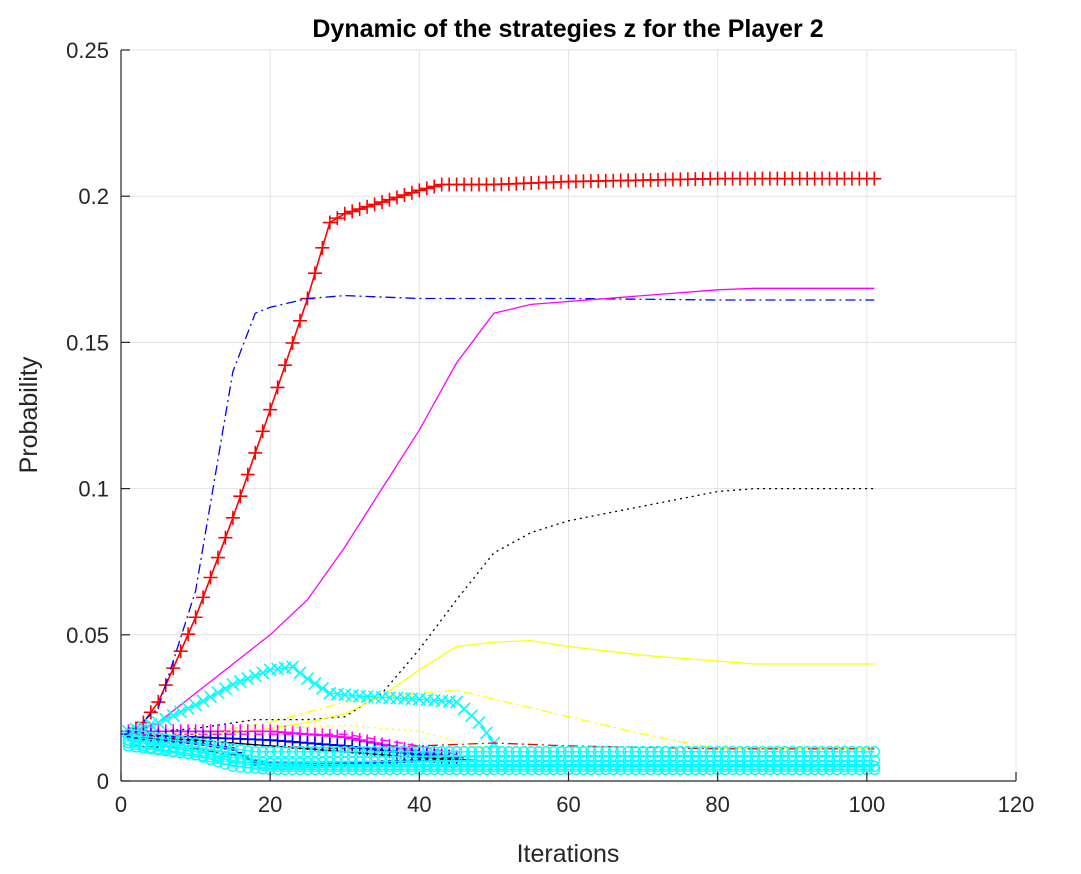  I want to click on y-axis-label: Probability, so click(29, 414).